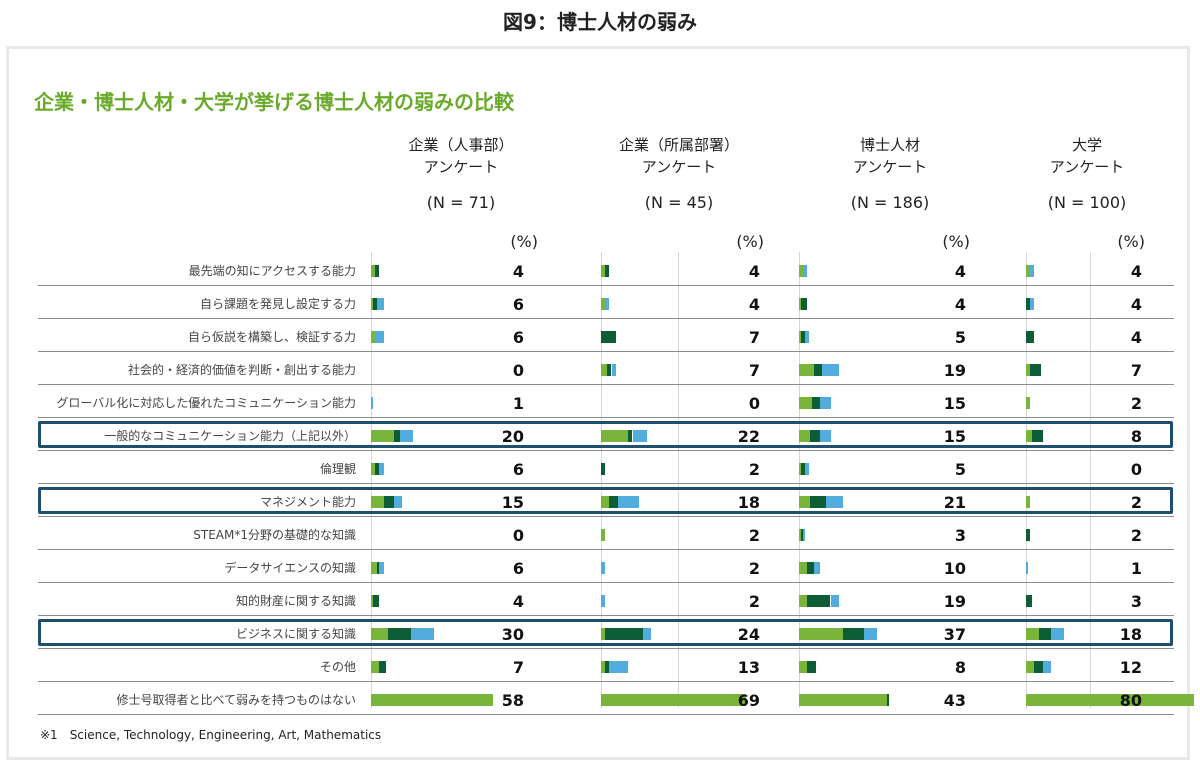  Describe the element at coordinates (512, 436) in the screenshot. I see `value-label: 20` at that location.